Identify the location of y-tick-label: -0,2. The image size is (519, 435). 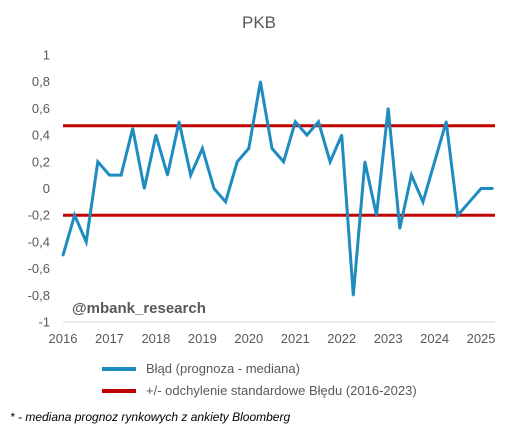
(39, 215).